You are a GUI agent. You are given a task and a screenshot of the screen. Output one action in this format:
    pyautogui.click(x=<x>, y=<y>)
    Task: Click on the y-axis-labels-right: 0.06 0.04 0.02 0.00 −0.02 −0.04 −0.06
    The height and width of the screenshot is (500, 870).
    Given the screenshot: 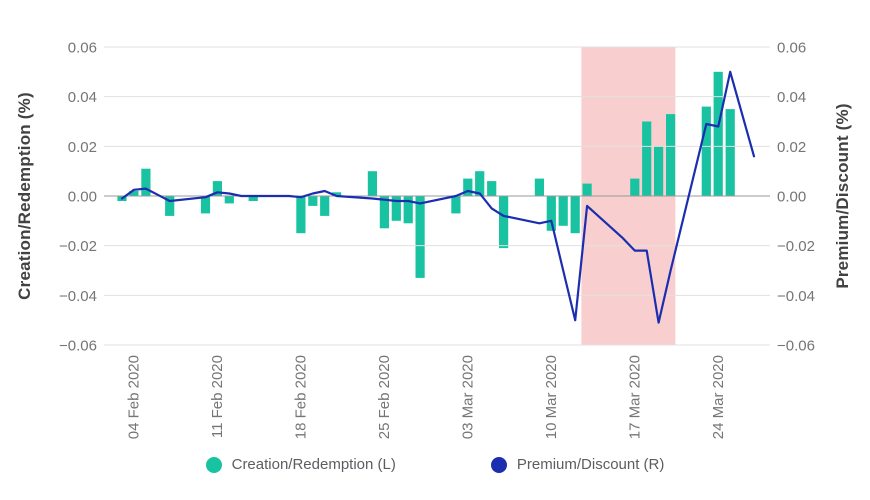 What is the action you would take?
    pyautogui.click(x=796, y=197)
    